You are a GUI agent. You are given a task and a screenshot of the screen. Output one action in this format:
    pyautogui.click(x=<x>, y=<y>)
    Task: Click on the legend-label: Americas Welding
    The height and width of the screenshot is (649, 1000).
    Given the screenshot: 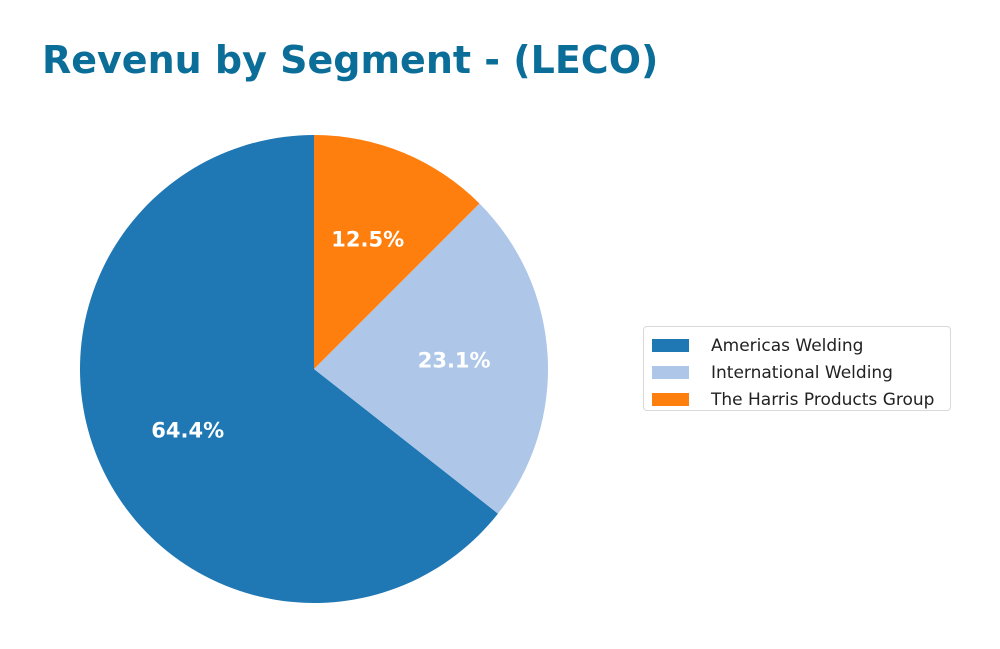 What is the action you would take?
    pyautogui.click(x=787, y=345)
    